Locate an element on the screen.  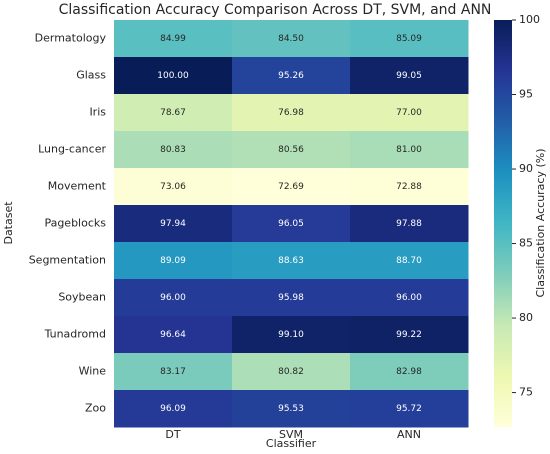
cell-label: 99.22 is located at coordinates (409, 335).